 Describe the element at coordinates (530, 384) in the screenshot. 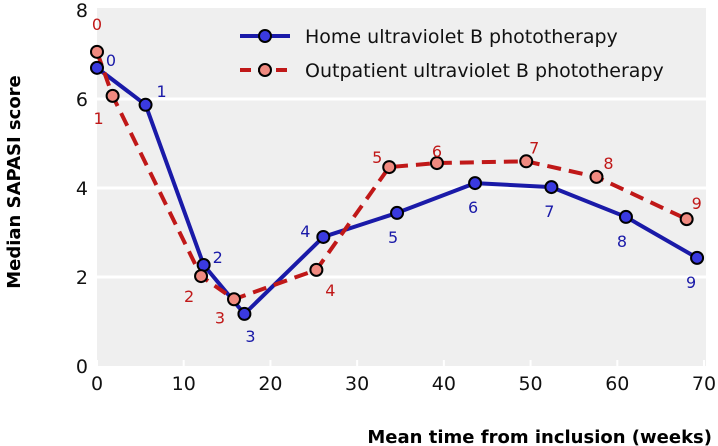

I see `x-tick-label: 50` at that location.